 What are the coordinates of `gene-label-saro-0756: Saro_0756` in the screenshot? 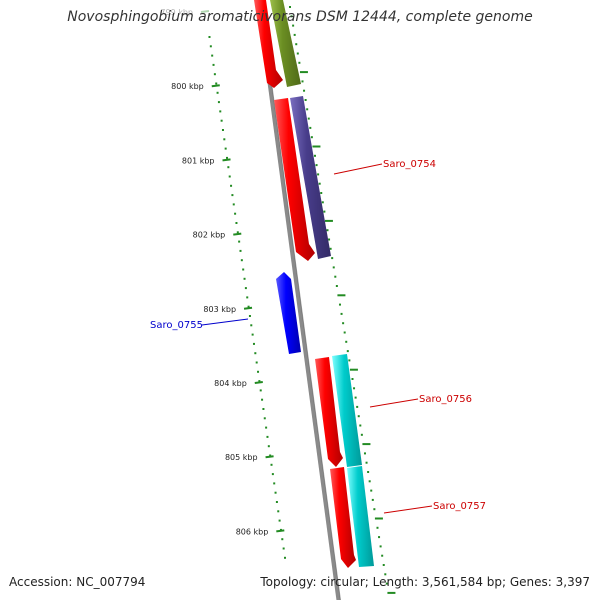 It's located at (445, 399).